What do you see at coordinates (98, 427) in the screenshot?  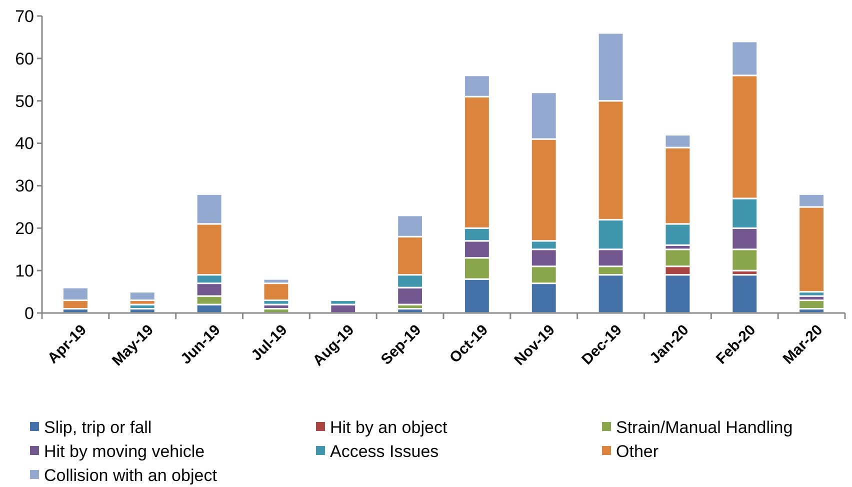 I see `legend-label: Slip, trip or fall` at bounding box center [98, 427].